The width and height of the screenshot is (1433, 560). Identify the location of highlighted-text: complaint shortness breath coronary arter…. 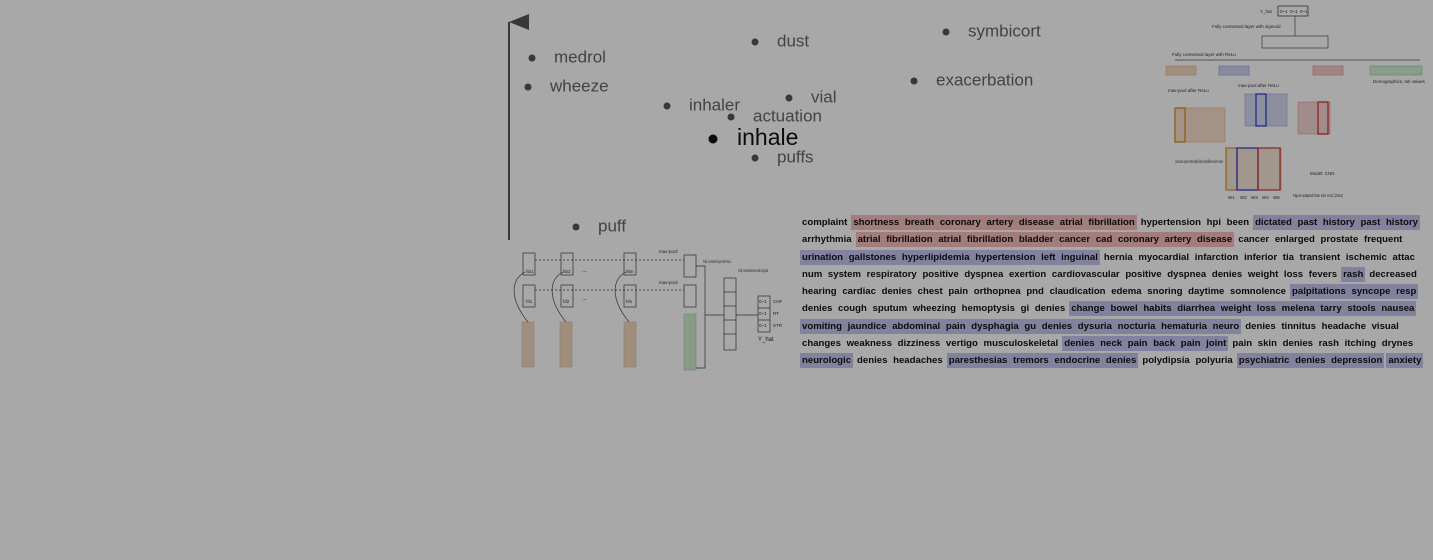
(1116, 292).